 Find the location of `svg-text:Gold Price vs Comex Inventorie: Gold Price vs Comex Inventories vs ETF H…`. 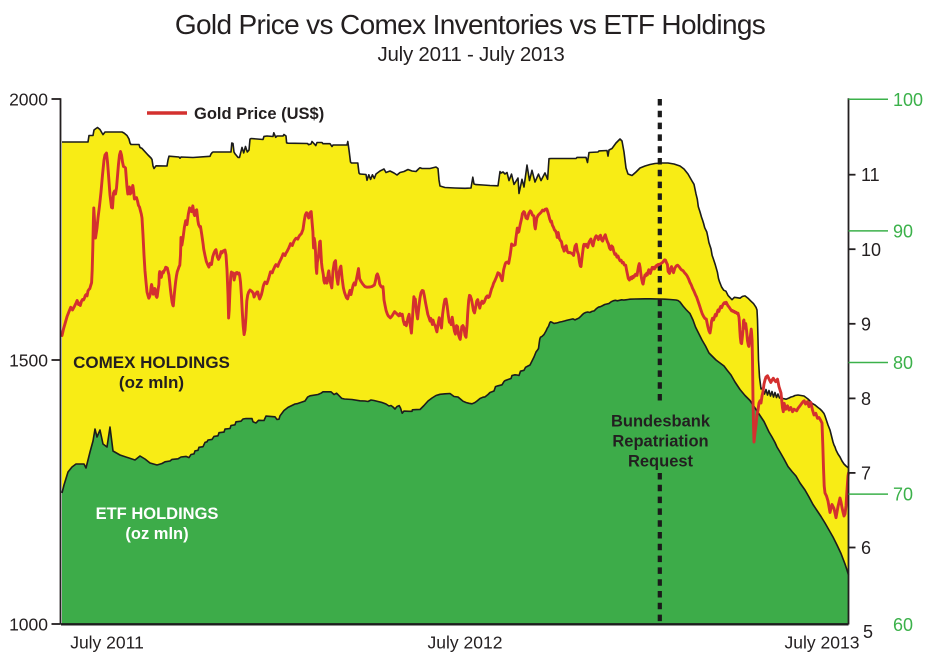

svg-text:Gold Price vs Comex Inventorie: Gold Price vs Comex Inventories vs ETF H… is located at coordinates (470, 24).